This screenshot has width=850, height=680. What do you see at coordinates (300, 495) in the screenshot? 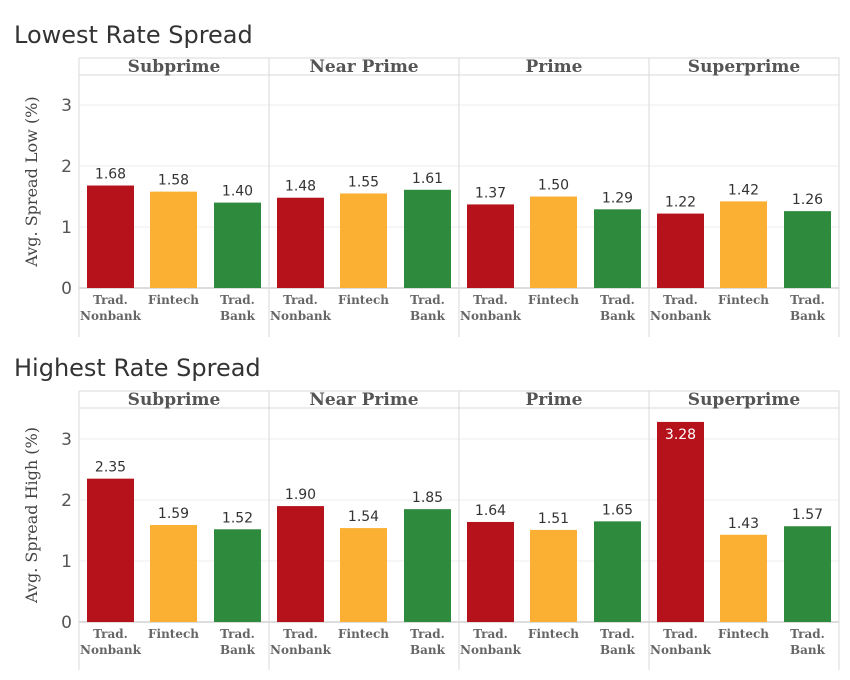
I see `data-label: 1.90` at bounding box center [300, 495].